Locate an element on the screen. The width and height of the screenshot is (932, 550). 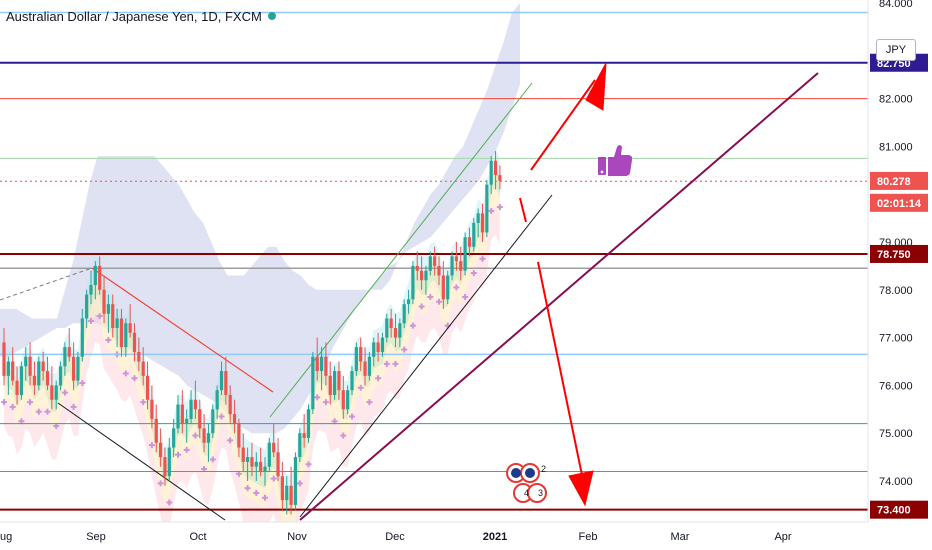
time-axis is located at coordinates (466, 536).